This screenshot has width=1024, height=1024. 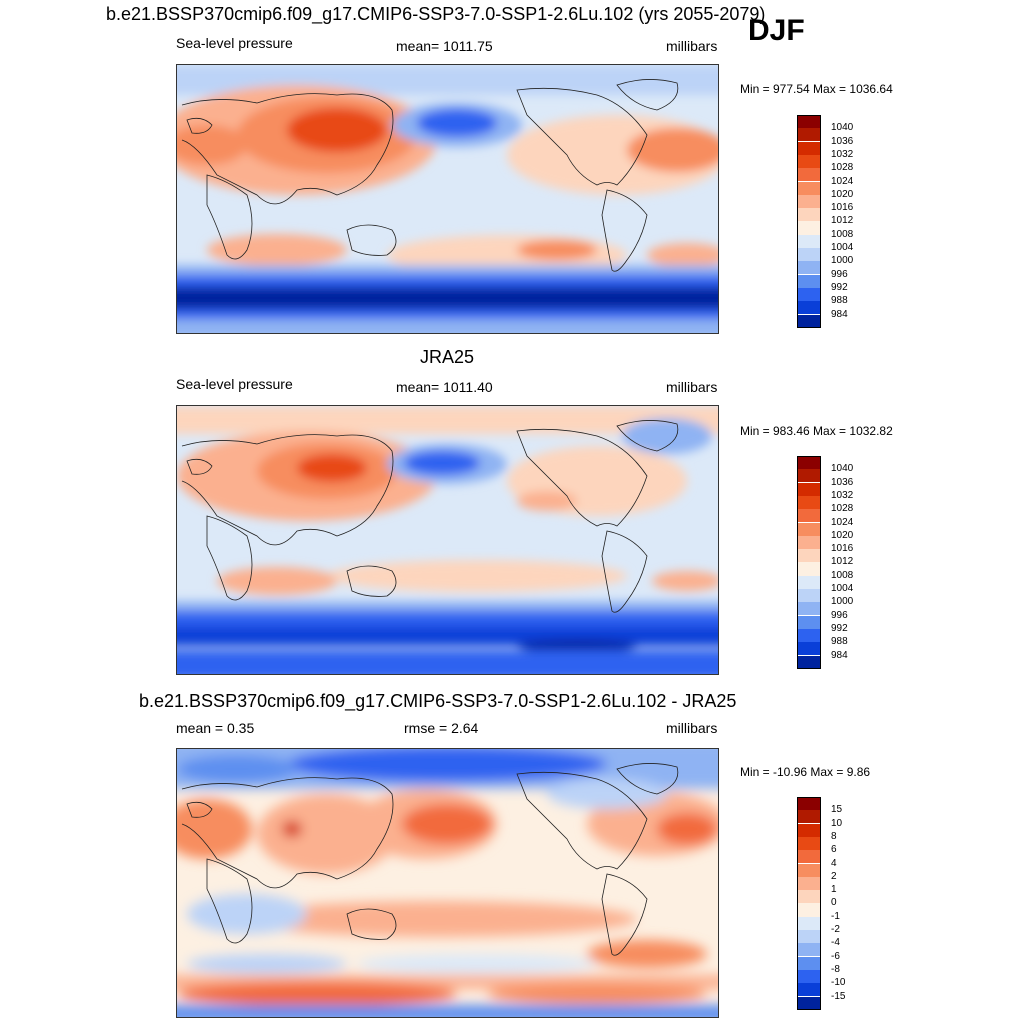 I want to click on panel1-map, so click(x=447, y=199).